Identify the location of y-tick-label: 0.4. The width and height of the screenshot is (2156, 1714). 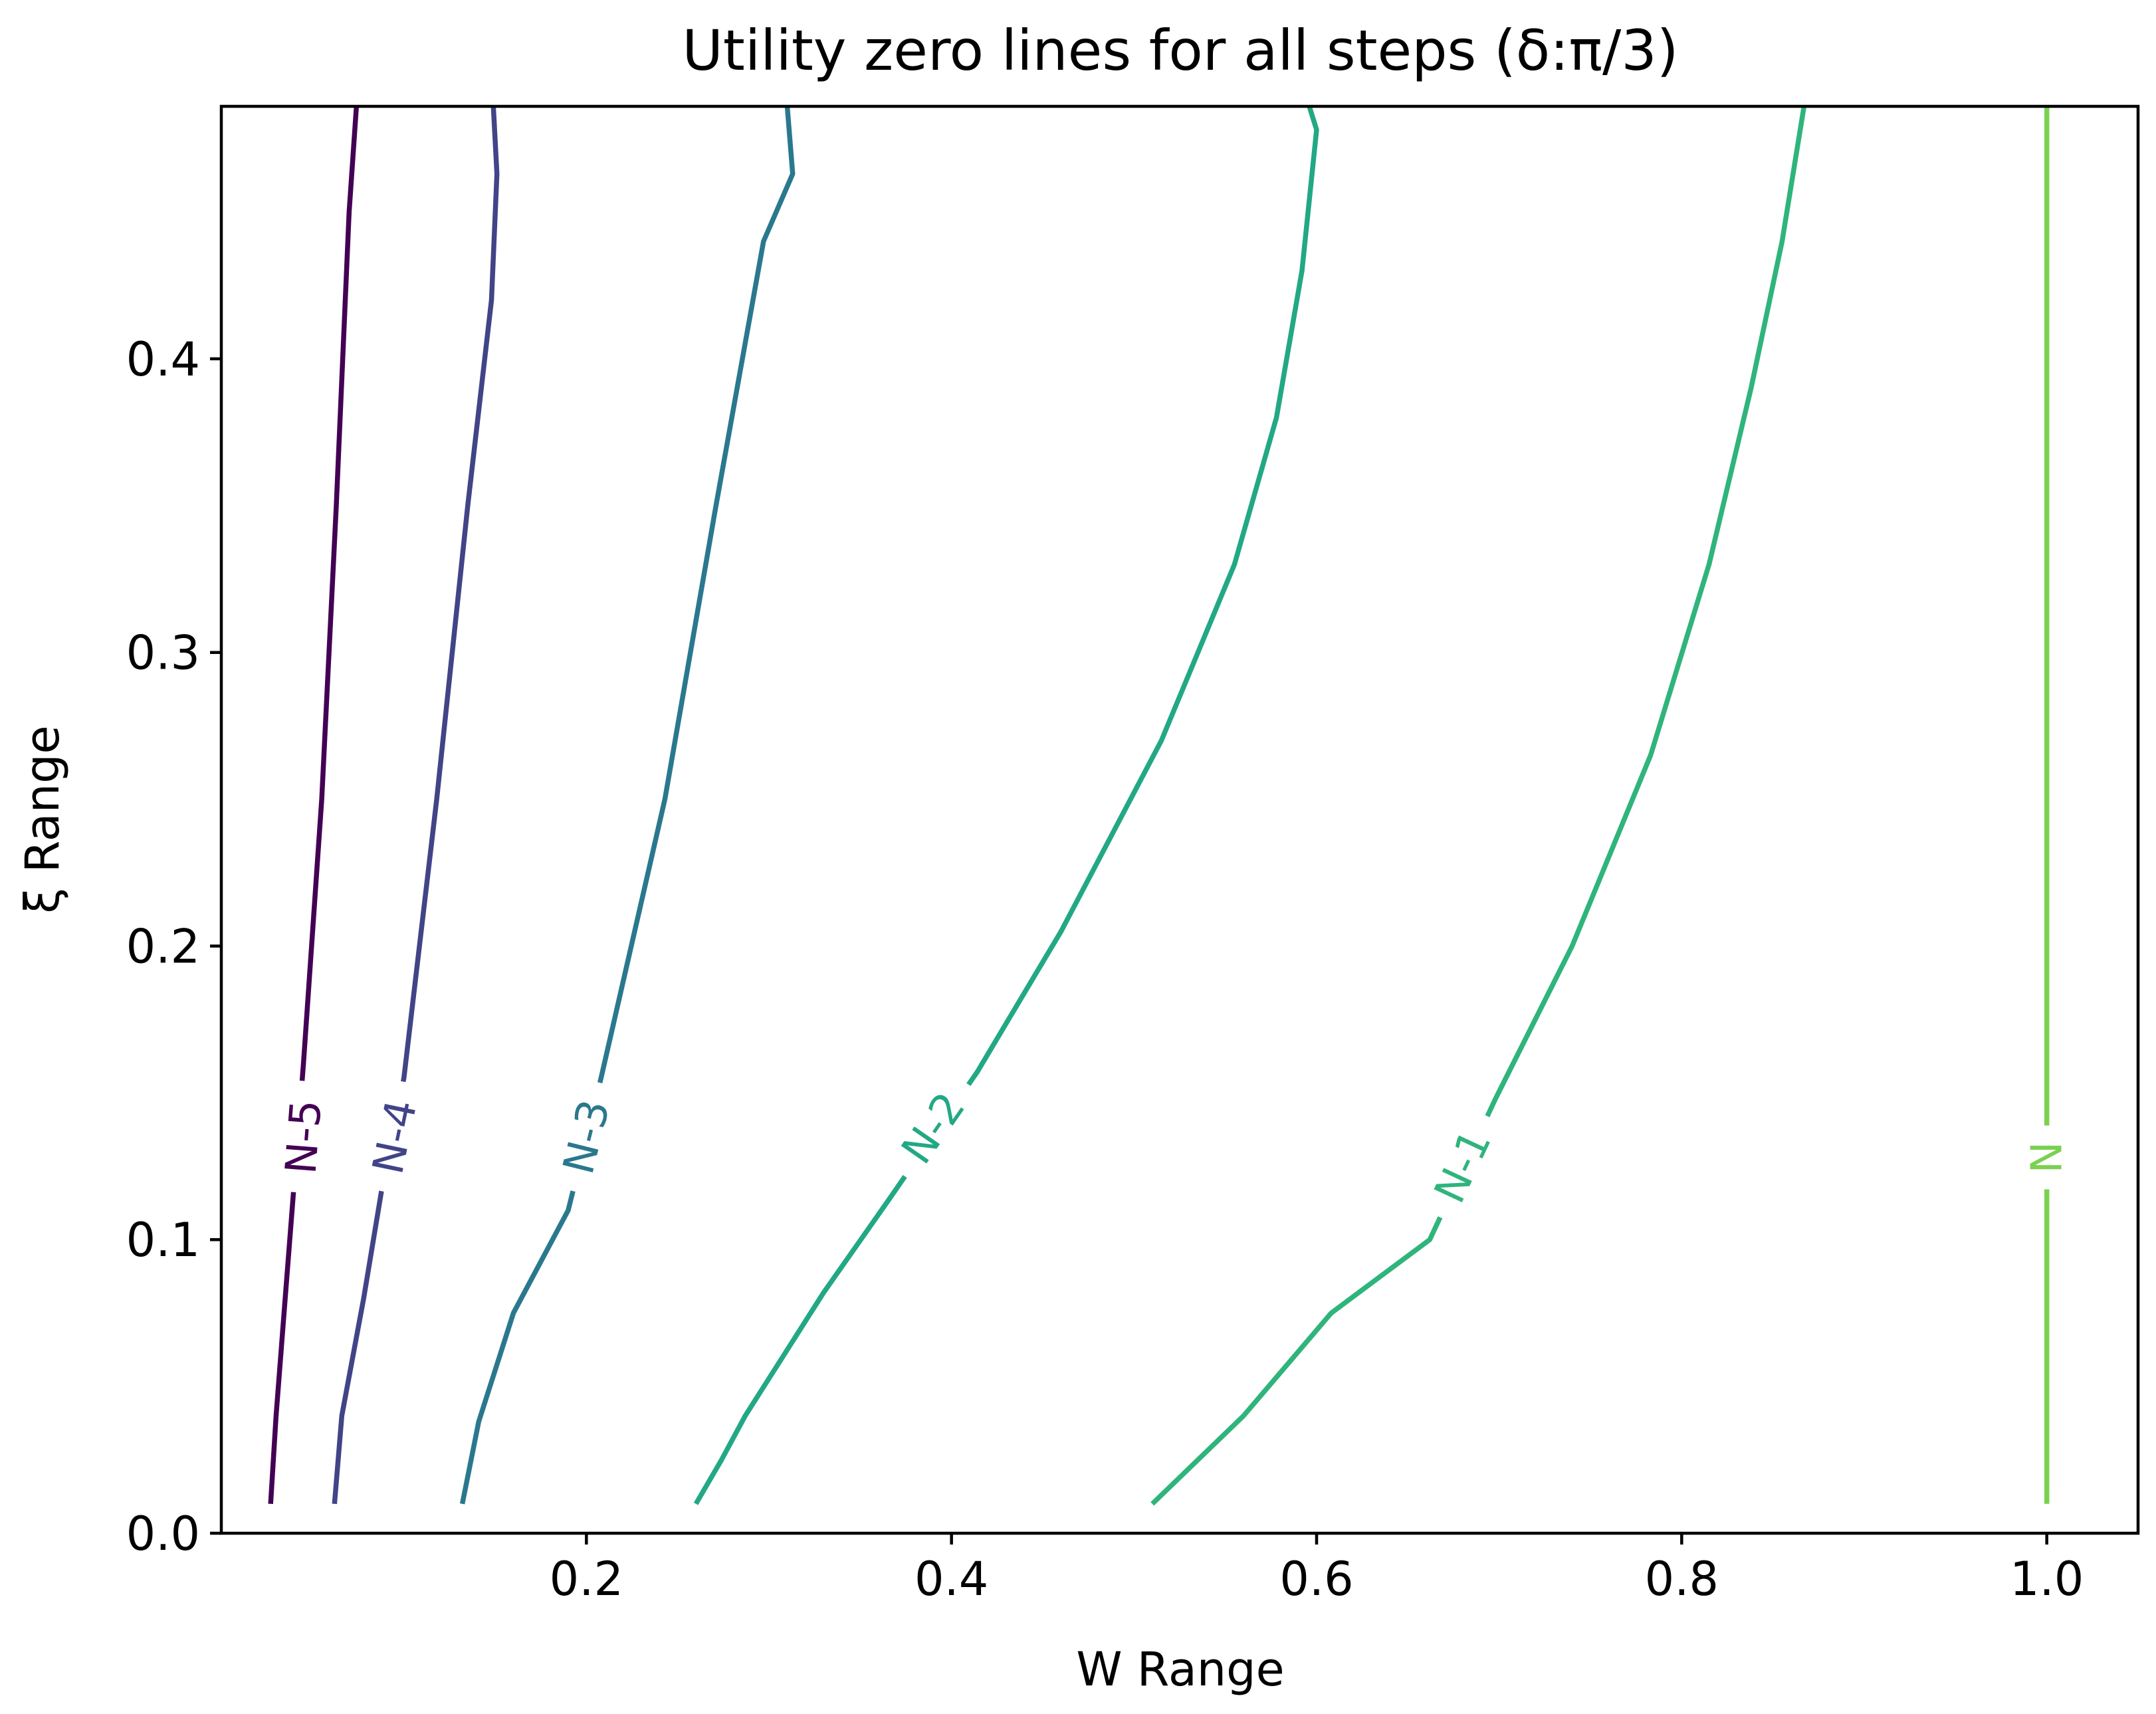
(163, 359).